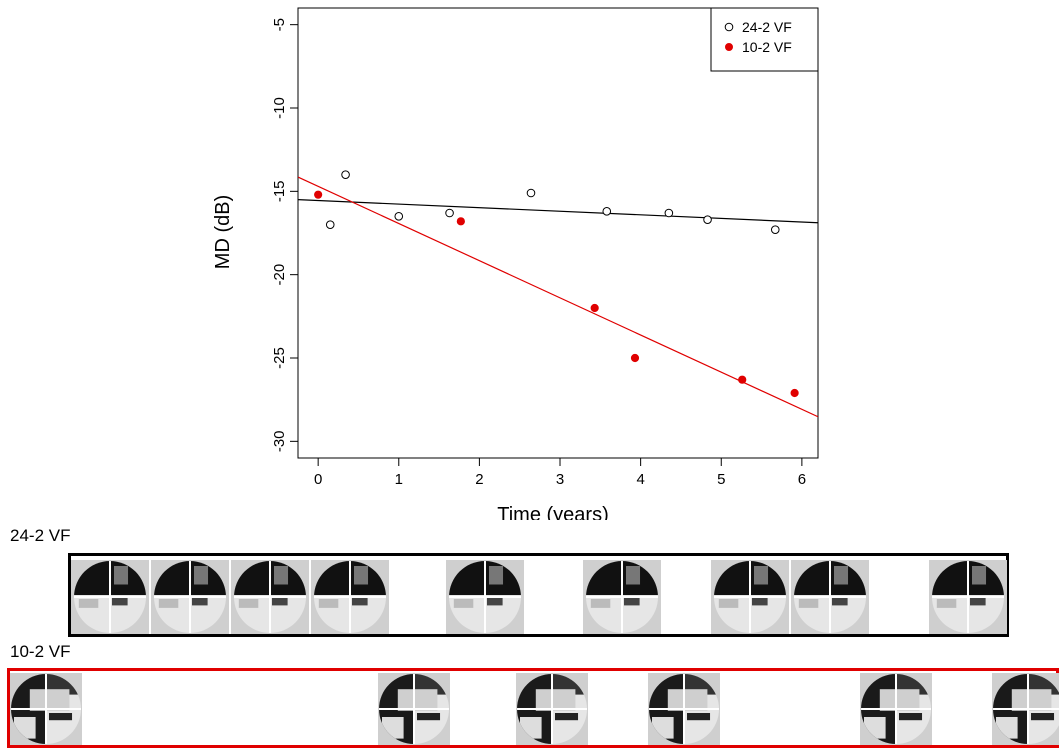  I want to click on y-tick-label: -15, so click(279, 191).